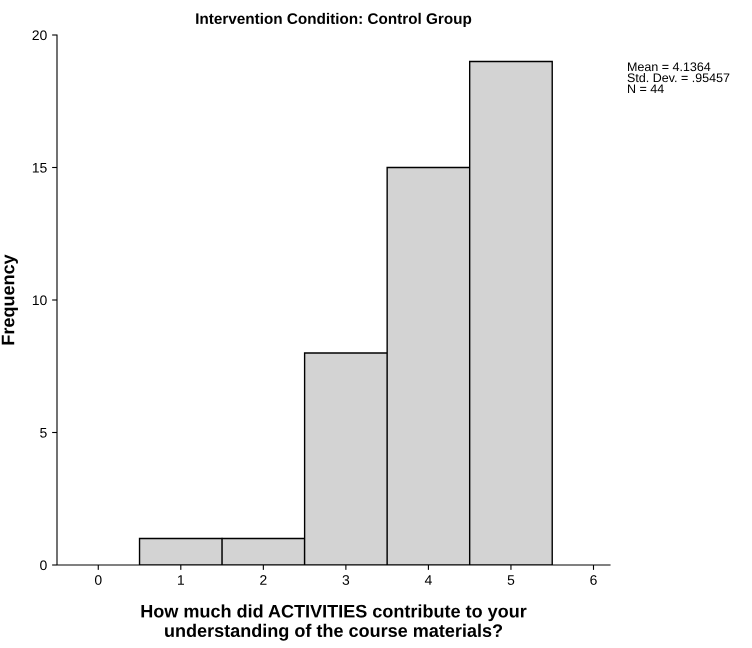  I want to click on text: N = 44, so click(646, 89).